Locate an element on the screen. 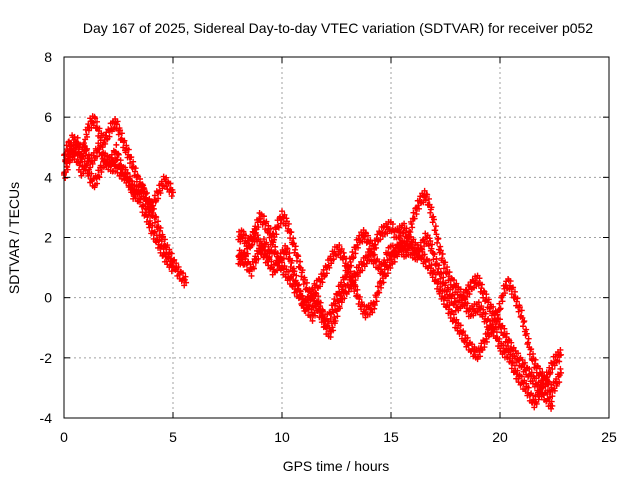 This screenshot has height=485, width=640. x-tick-label: 10 is located at coordinates (282, 437).